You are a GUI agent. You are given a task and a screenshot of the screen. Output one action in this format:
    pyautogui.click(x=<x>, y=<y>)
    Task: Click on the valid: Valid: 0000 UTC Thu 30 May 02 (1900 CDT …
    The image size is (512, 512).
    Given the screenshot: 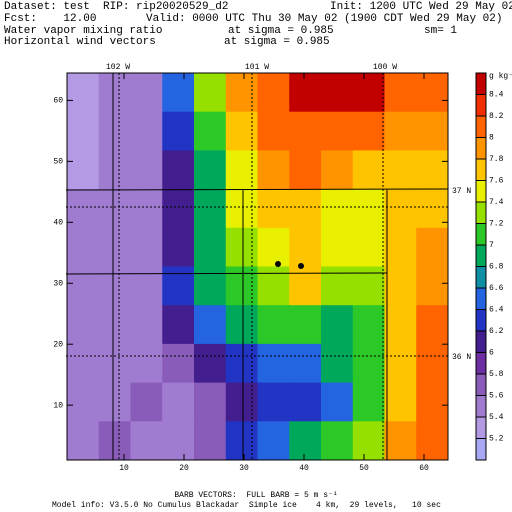 What is the action you would take?
    pyautogui.click(x=324, y=19)
    